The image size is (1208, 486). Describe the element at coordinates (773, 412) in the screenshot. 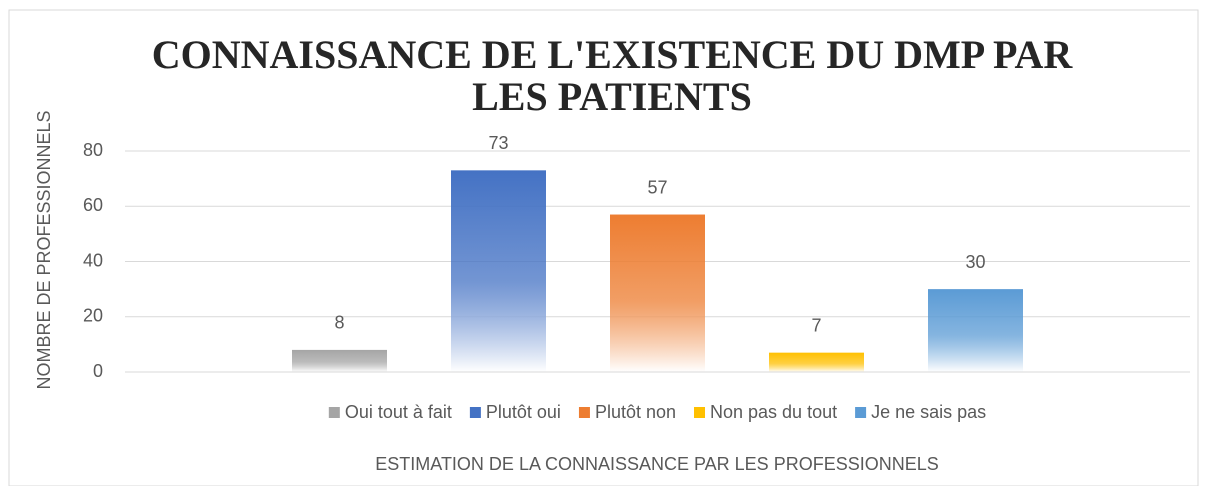

I see `legend-label: Non pas du tout` at that location.